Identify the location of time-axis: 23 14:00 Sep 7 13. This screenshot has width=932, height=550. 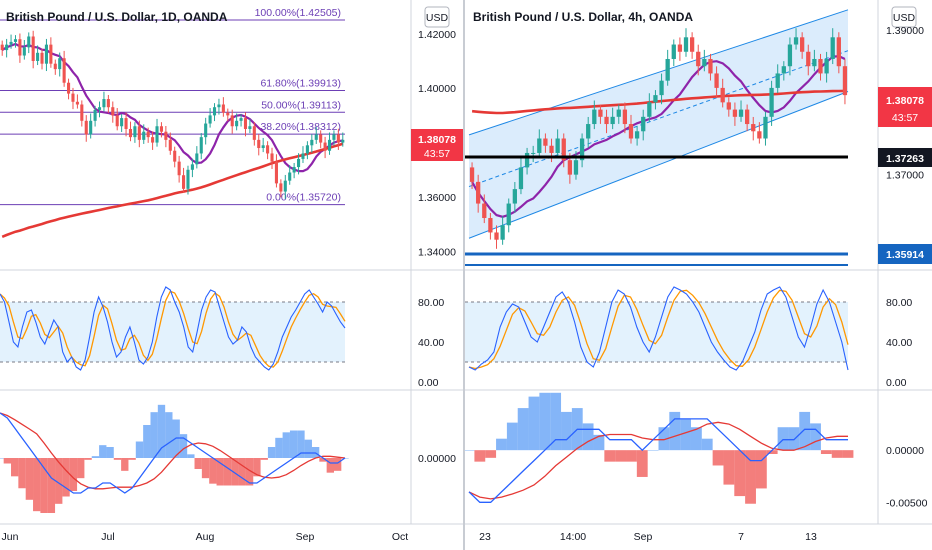
(648, 537).